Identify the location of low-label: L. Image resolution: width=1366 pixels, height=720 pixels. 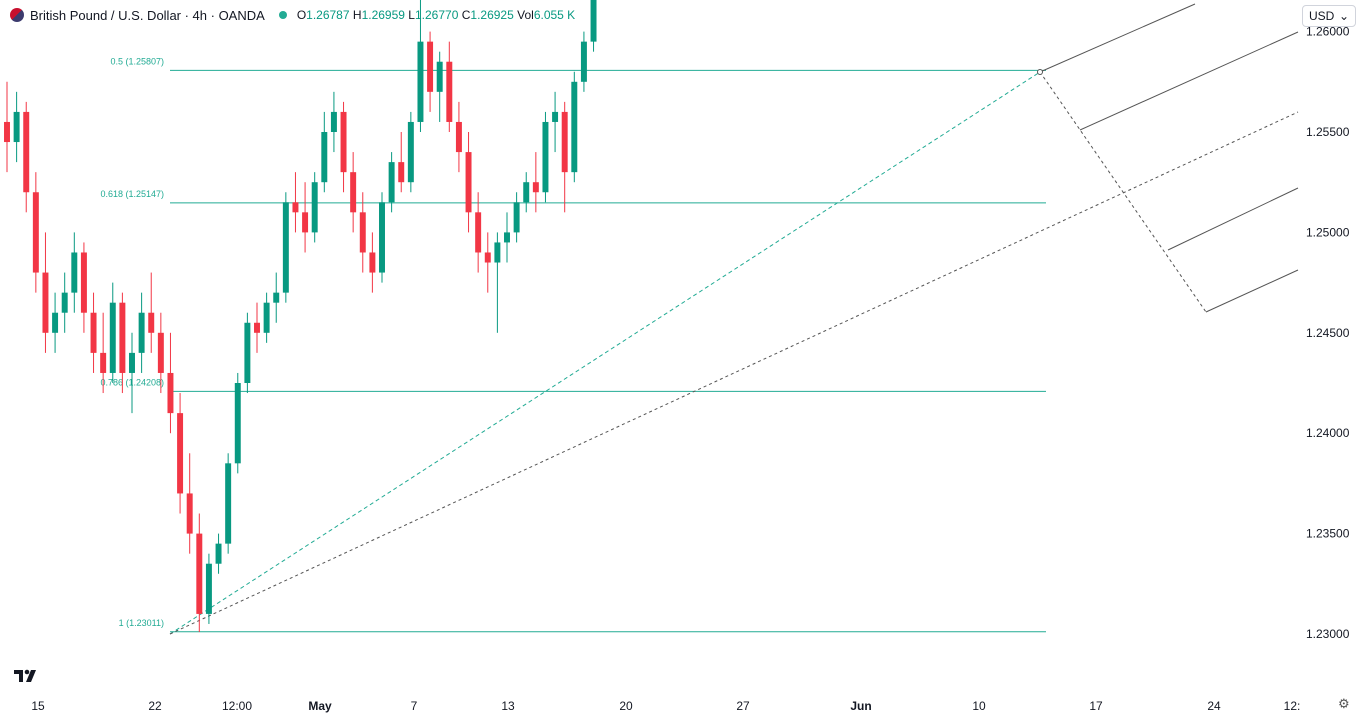
(411, 15).